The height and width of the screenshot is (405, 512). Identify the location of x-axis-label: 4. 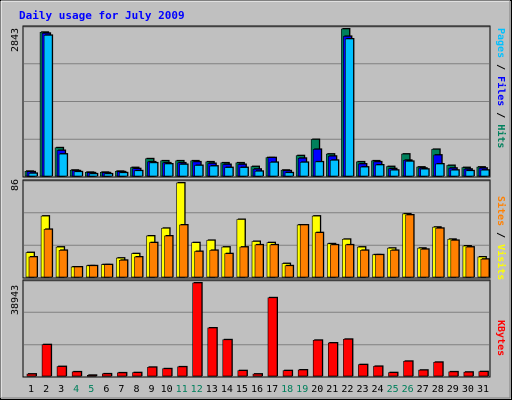
(76, 389).